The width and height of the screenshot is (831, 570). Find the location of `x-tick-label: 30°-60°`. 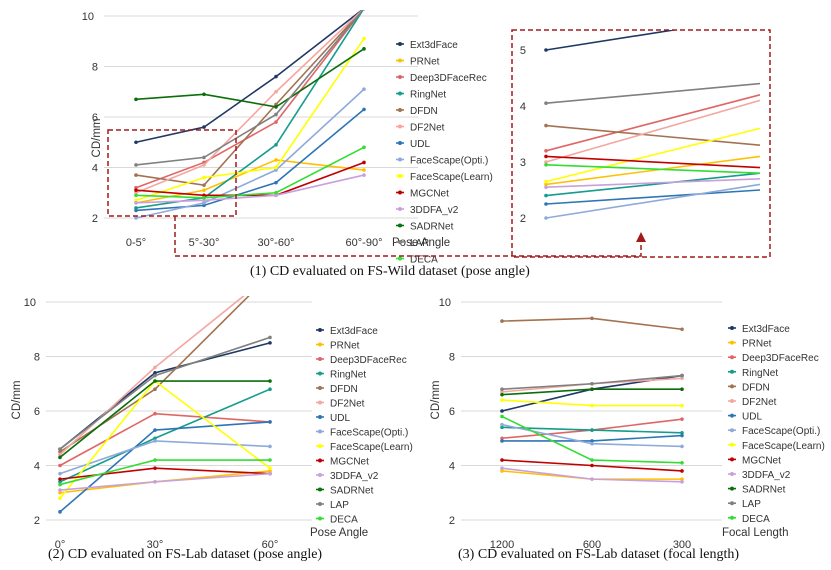

x-tick-label: 30°-60° is located at coordinates (276, 243).